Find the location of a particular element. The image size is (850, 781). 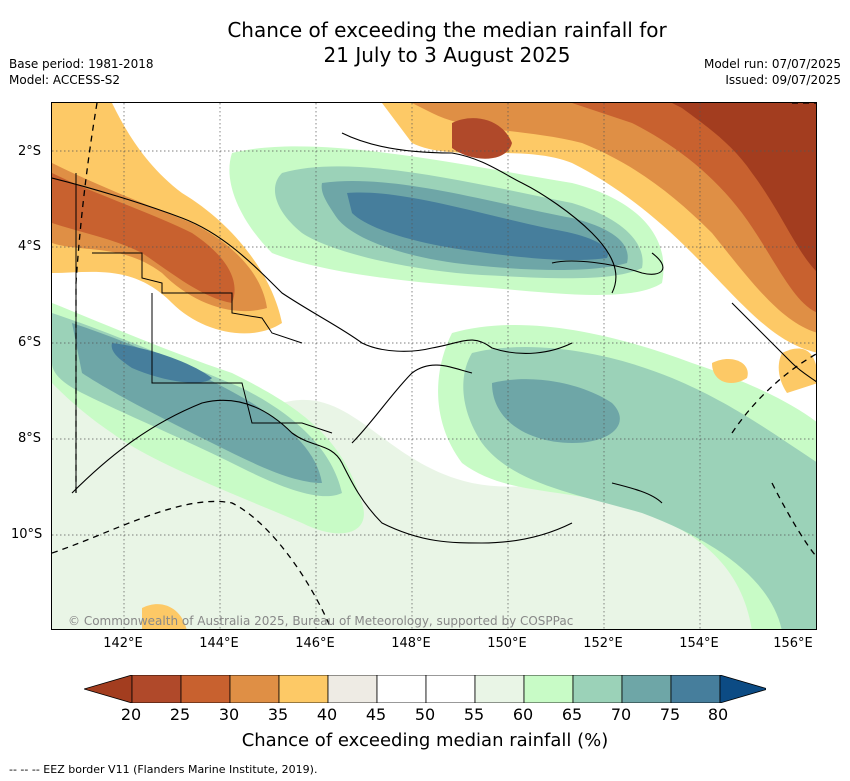

lon-label-144e: 144°E is located at coordinates (219, 643).